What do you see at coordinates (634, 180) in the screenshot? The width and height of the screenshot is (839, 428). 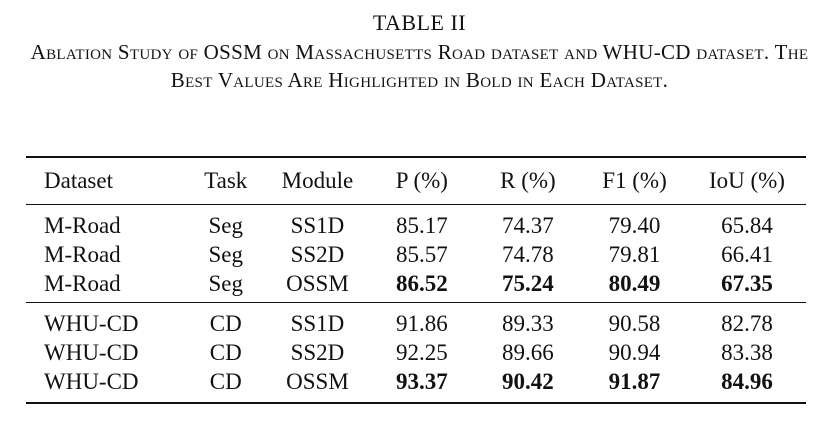 I see `header-f1: F1 (%)` at bounding box center [634, 180].